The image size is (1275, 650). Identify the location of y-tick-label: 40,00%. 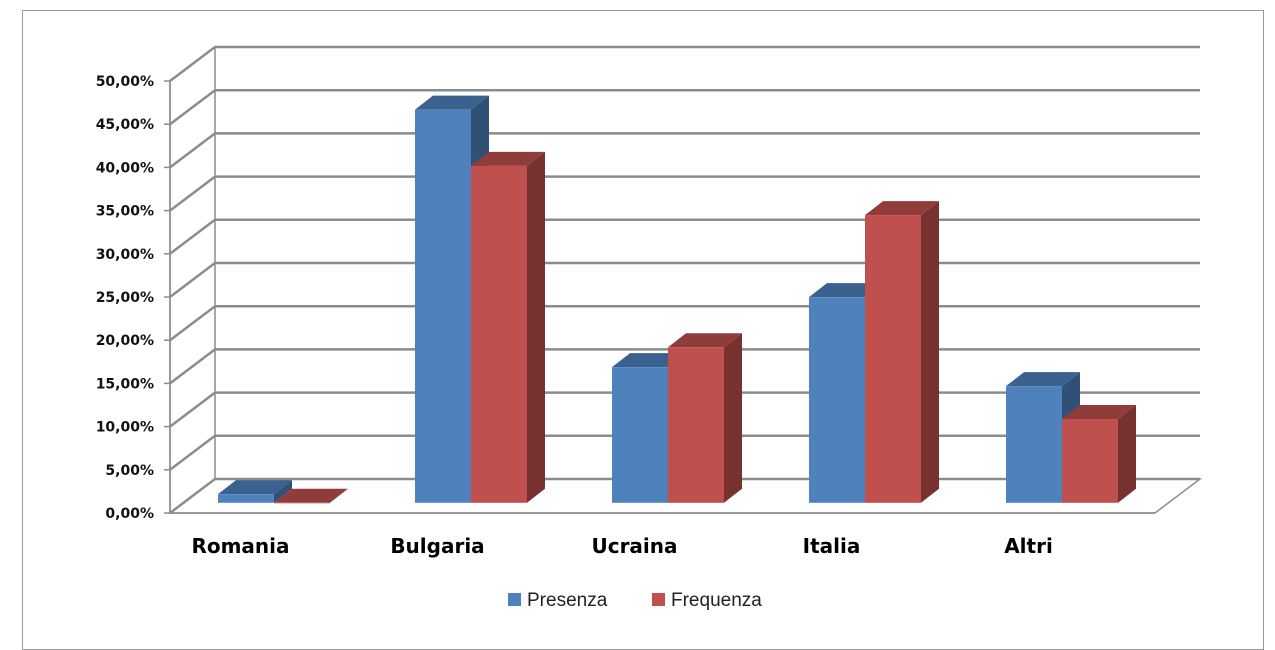
(125, 168).